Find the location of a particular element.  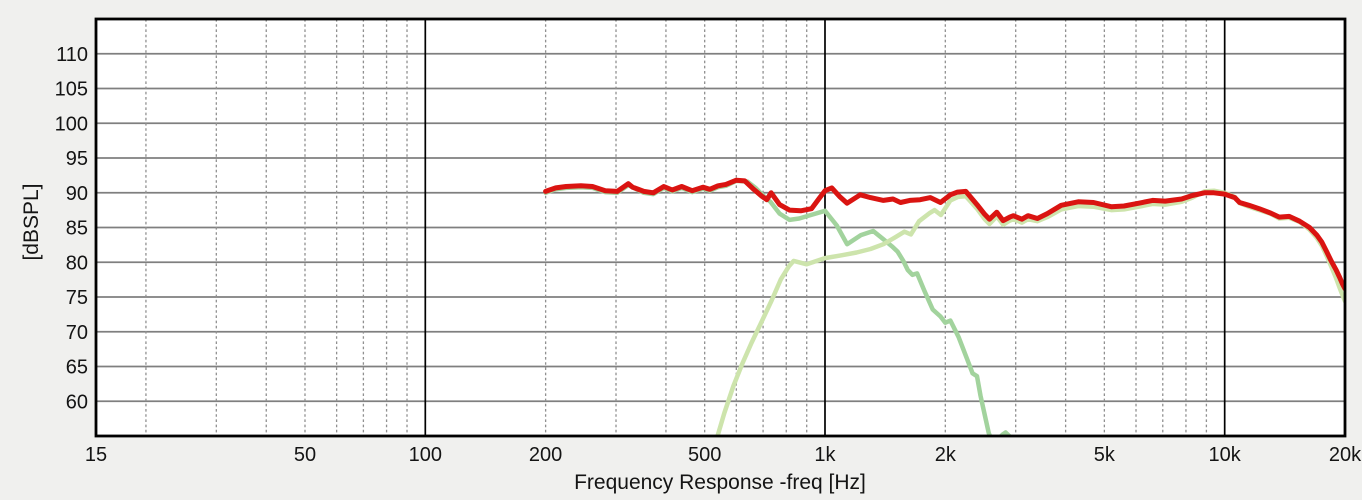

x-axis-title: Frequency Response -freq [Hz] is located at coordinates (720, 482).